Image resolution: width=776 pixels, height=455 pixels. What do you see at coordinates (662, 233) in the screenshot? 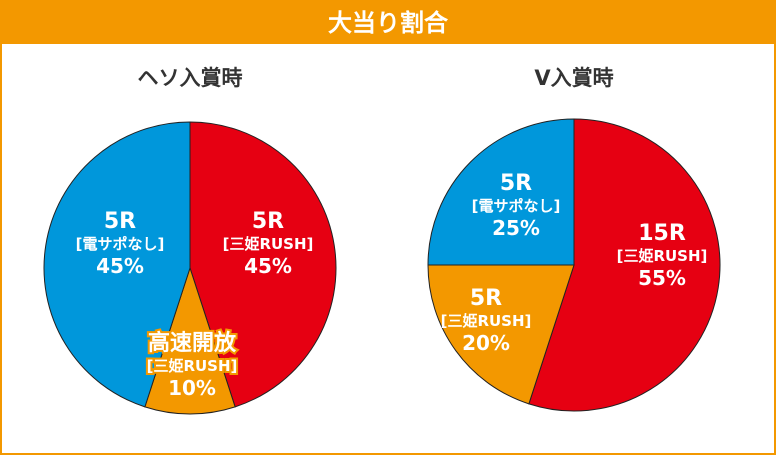
I see `slice-name: 15R` at bounding box center [662, 233].